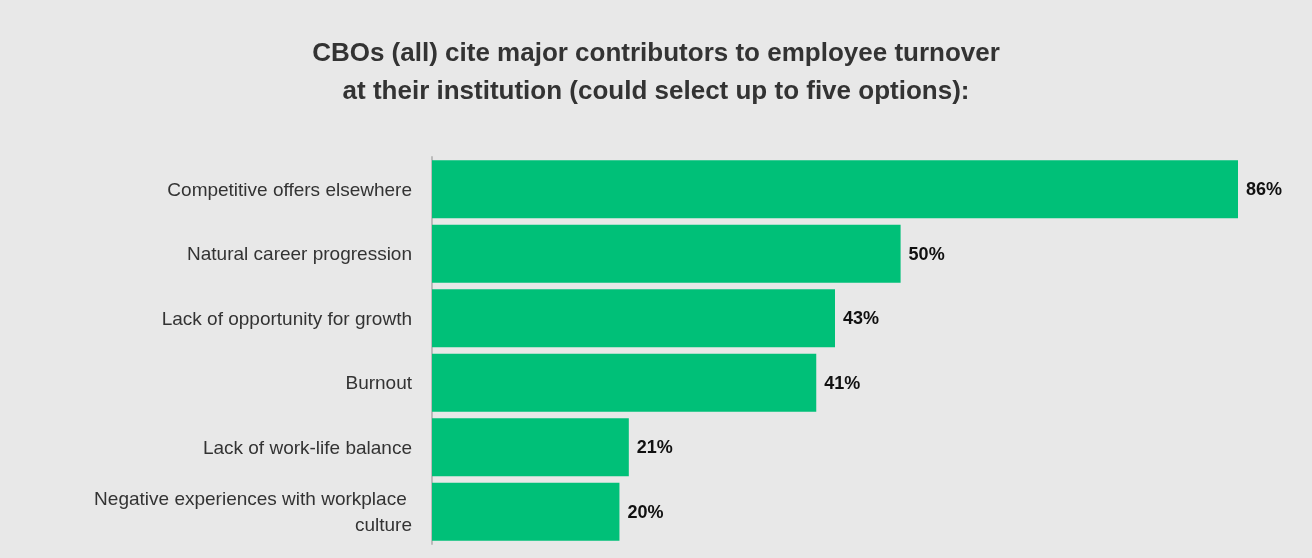 This screenshot has width=1312, height=558. Describe the element at coordinates (645, 511) in the screenshot. I see `data-label: 20%` at that location.